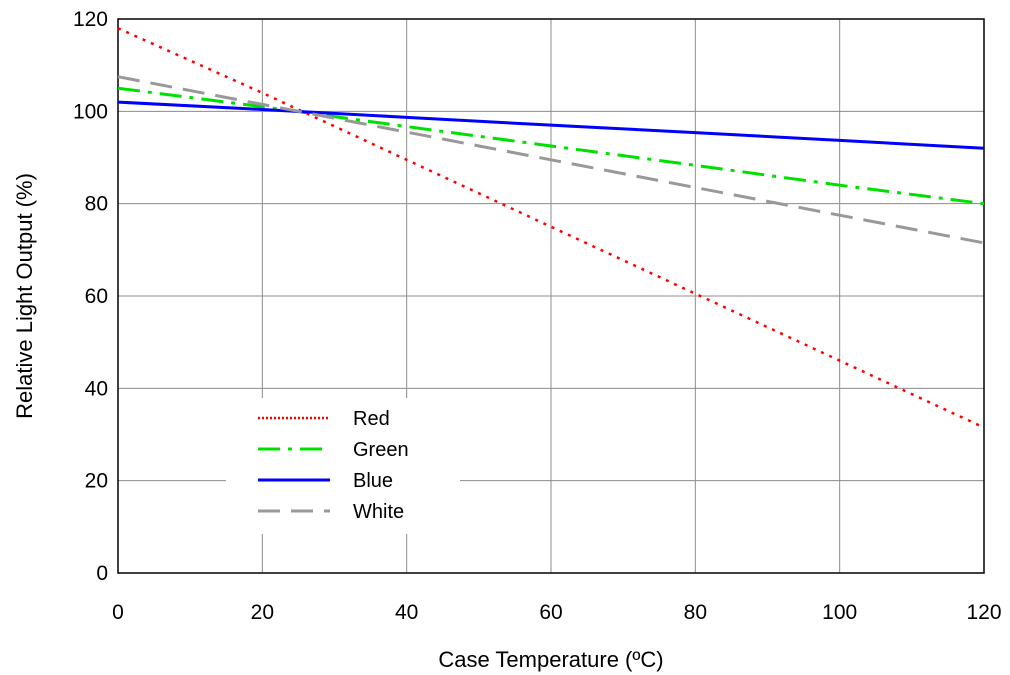 This screenshot has height=675, width=1010. I want to click on y-tick-label: 60, so click(96, 296).